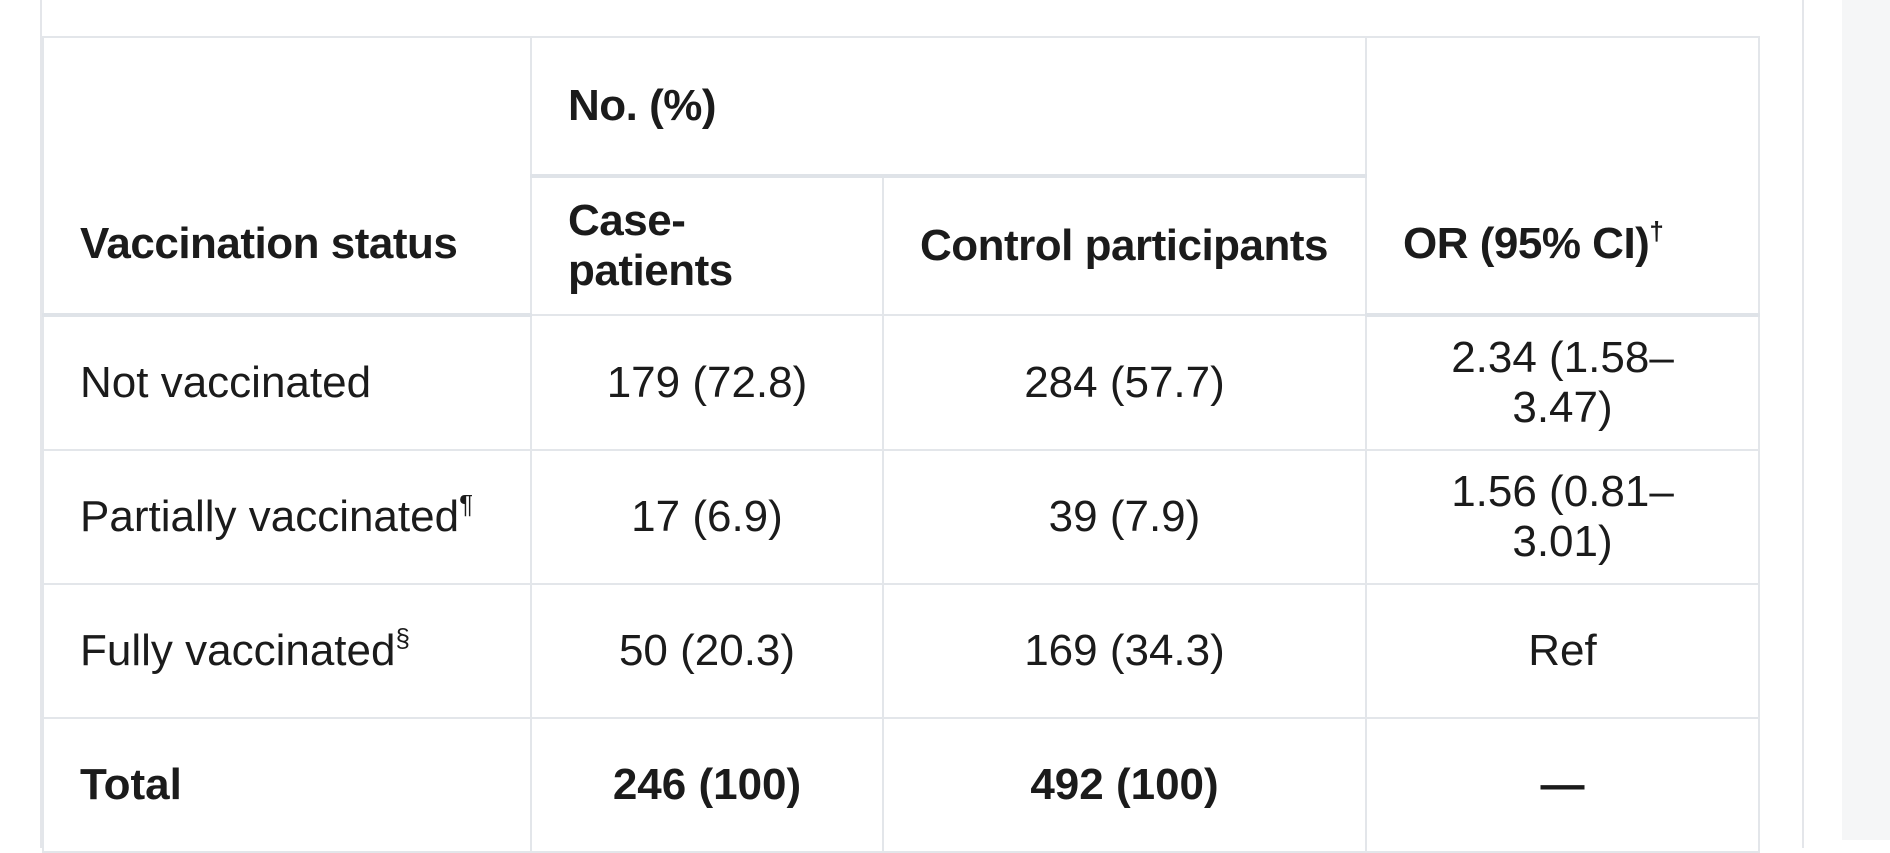 The width and height of the screenshot is (1890, 853). I want to click on total-row: Total 246 (100) 492 (100) —, so click(901, 785).